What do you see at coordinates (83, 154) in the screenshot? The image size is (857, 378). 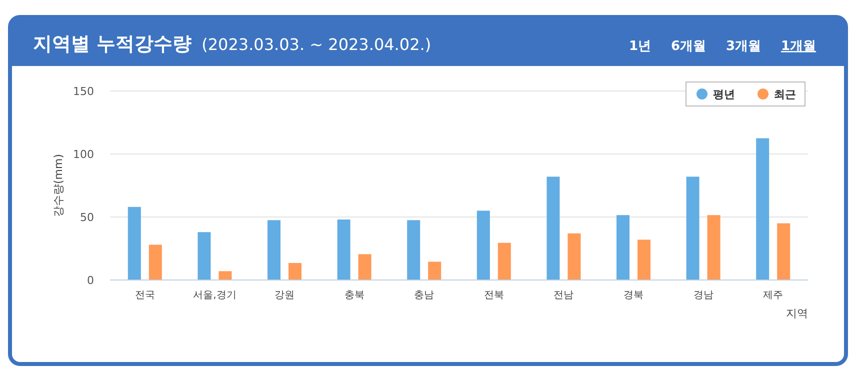 I see `y-tick-label: 100` at bounding box center [83, 154].